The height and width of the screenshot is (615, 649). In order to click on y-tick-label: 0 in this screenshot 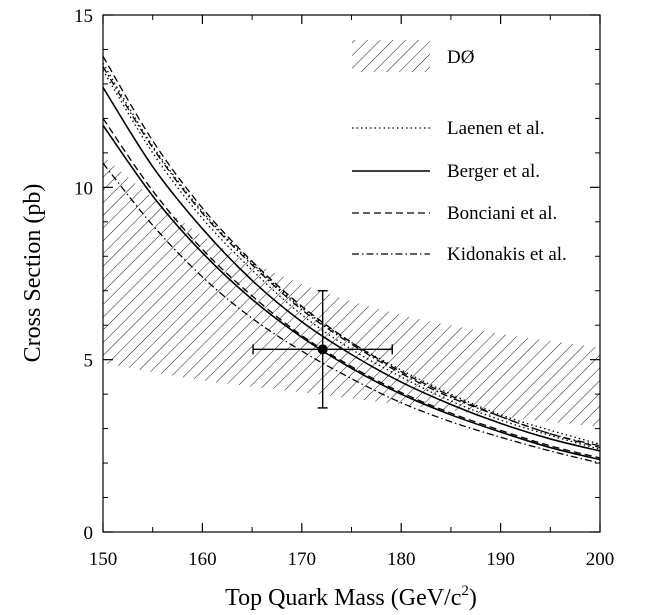, I will do `click(89, 533)`.